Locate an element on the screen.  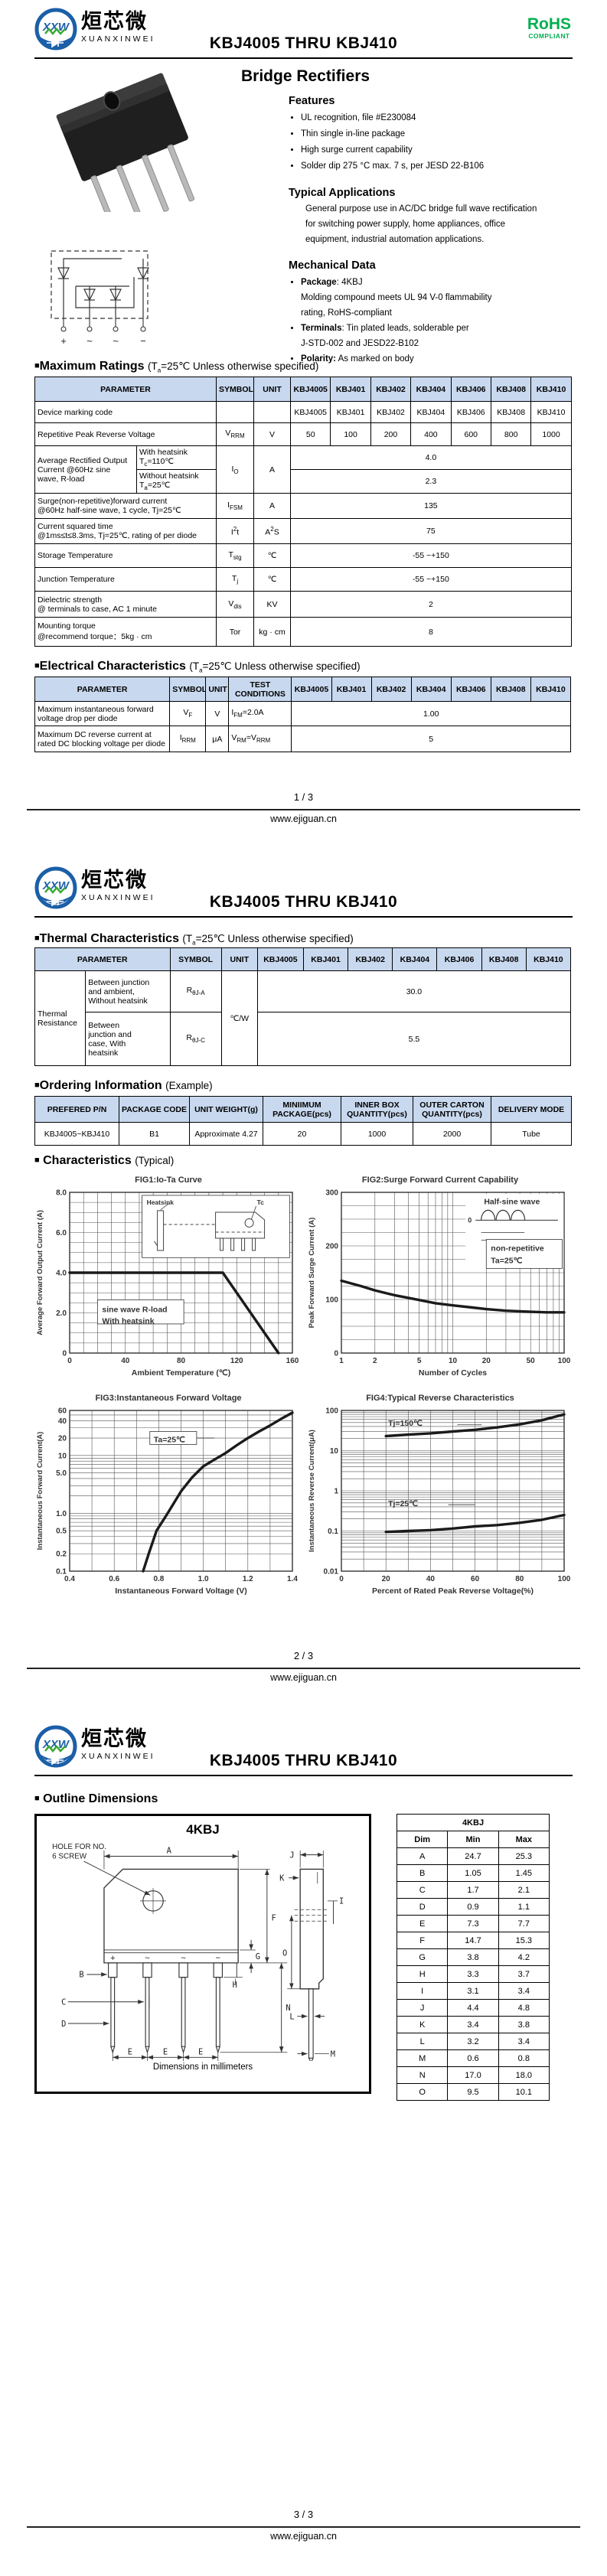
cell-symbol: IRRM is located at coordinates (188, 739).